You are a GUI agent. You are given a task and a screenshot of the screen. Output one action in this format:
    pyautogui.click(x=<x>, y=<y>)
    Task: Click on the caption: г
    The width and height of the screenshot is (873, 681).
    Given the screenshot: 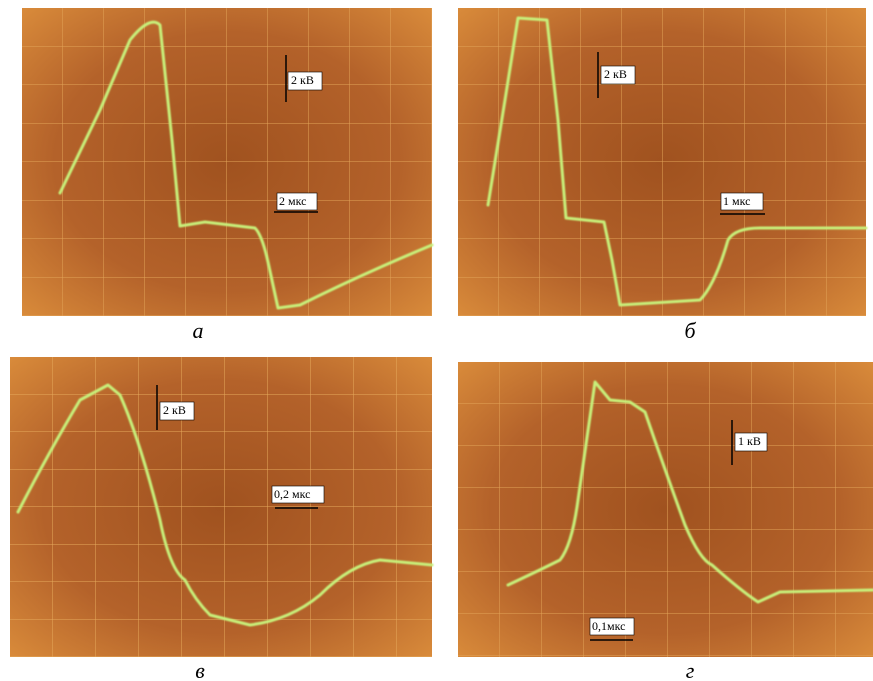 What is the action you would take?
    pyautogui.click(x=690, y=669)
    